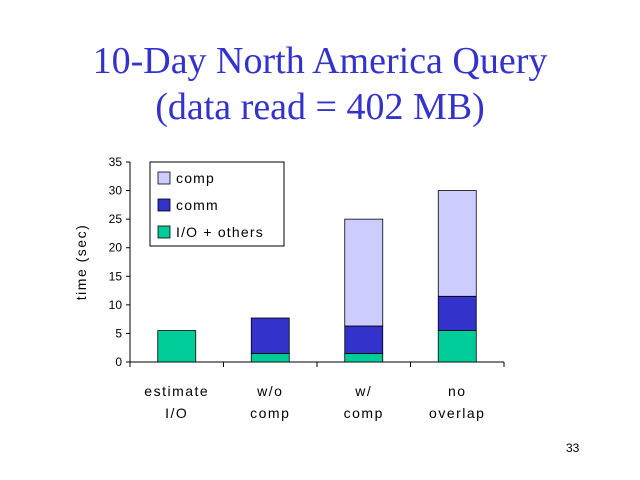  Describe the element at coordinates (176, 413) in the screenshot. I see `x-tick-label: I/O` at that location.